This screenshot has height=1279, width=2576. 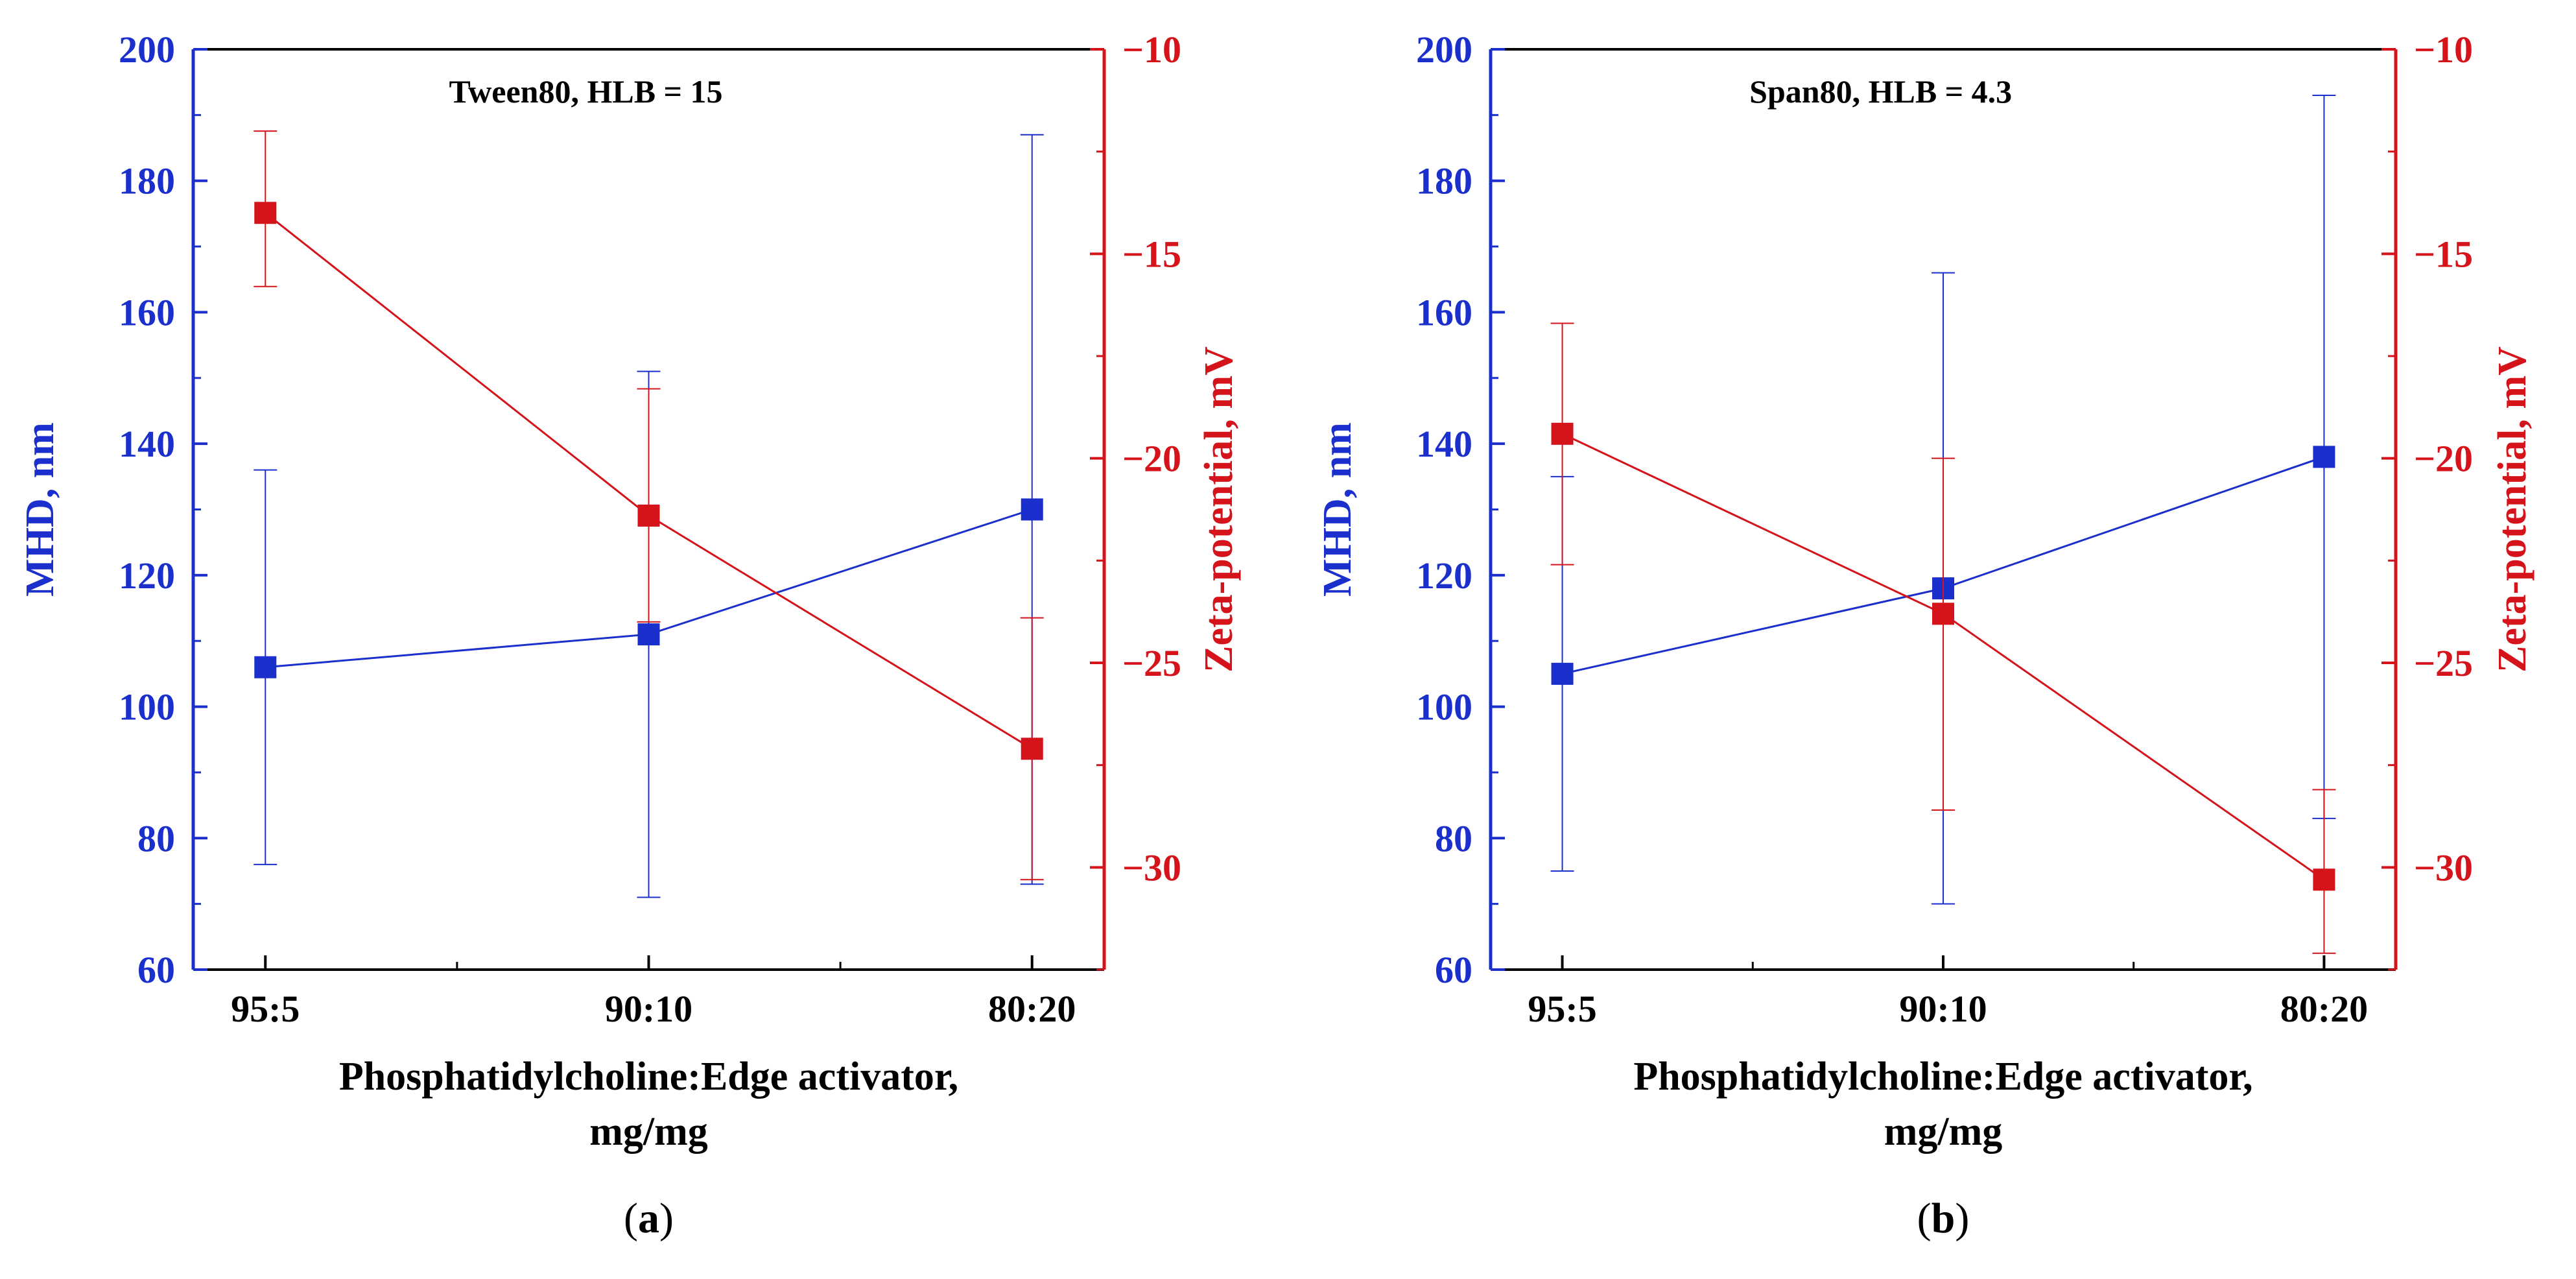 What do you see at coordinates (1881, 91) in the screenshot?
I see `chart-title: Span80, HLB = 4.3` at bounding box center [1881, 91].